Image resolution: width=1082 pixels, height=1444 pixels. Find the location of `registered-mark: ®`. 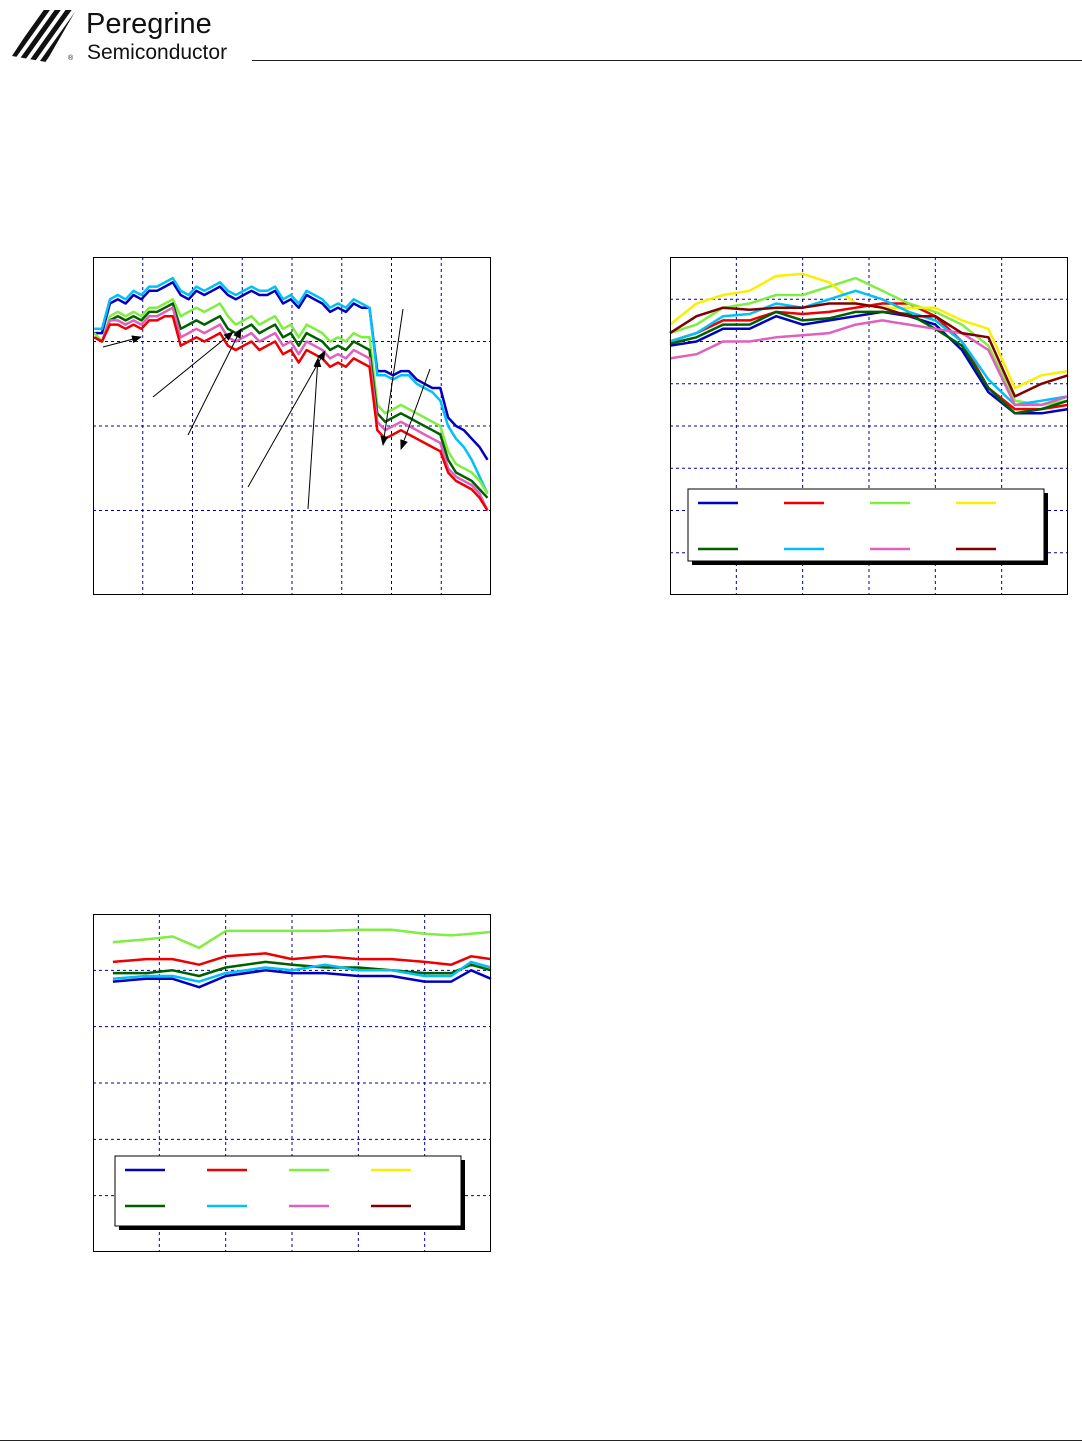

registered-mark: ® is located at coordinates (71, 58).